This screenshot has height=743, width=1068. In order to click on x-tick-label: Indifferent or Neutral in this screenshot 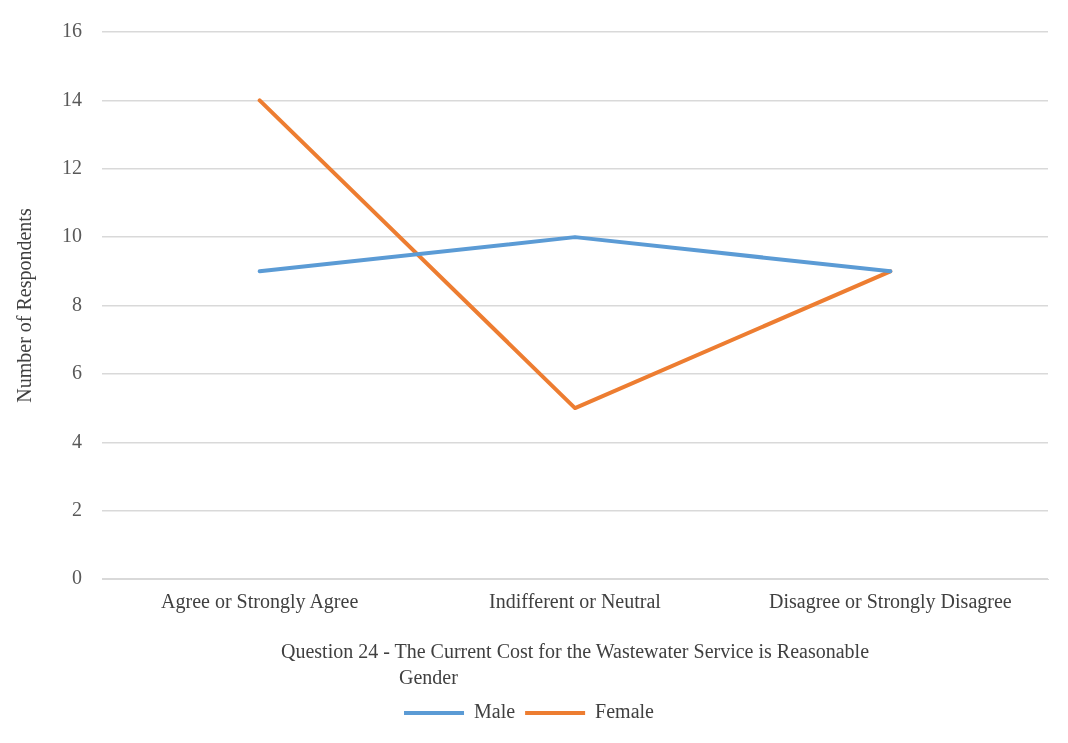, I will do `click(575, 601)`.